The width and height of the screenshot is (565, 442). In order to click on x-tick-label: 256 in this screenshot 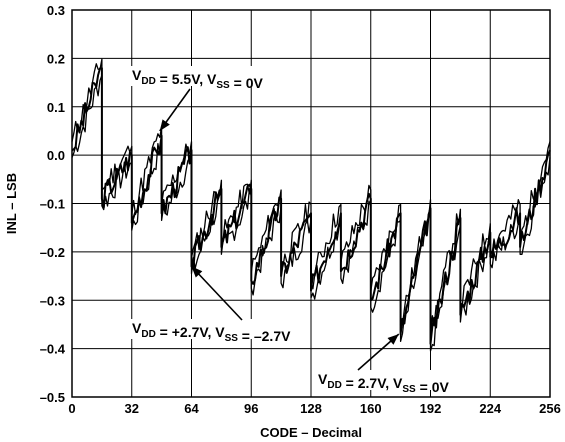, I will do `click(550, 408)`.